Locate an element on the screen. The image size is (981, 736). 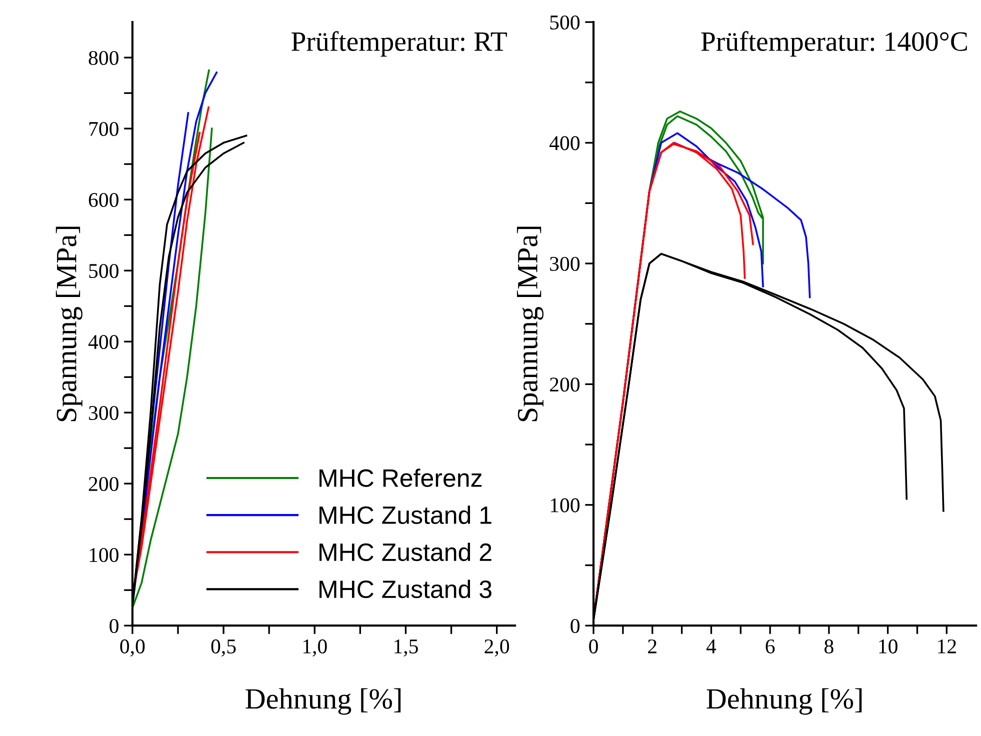
x-tick-label: 6 is located at coordinates (770, 646).